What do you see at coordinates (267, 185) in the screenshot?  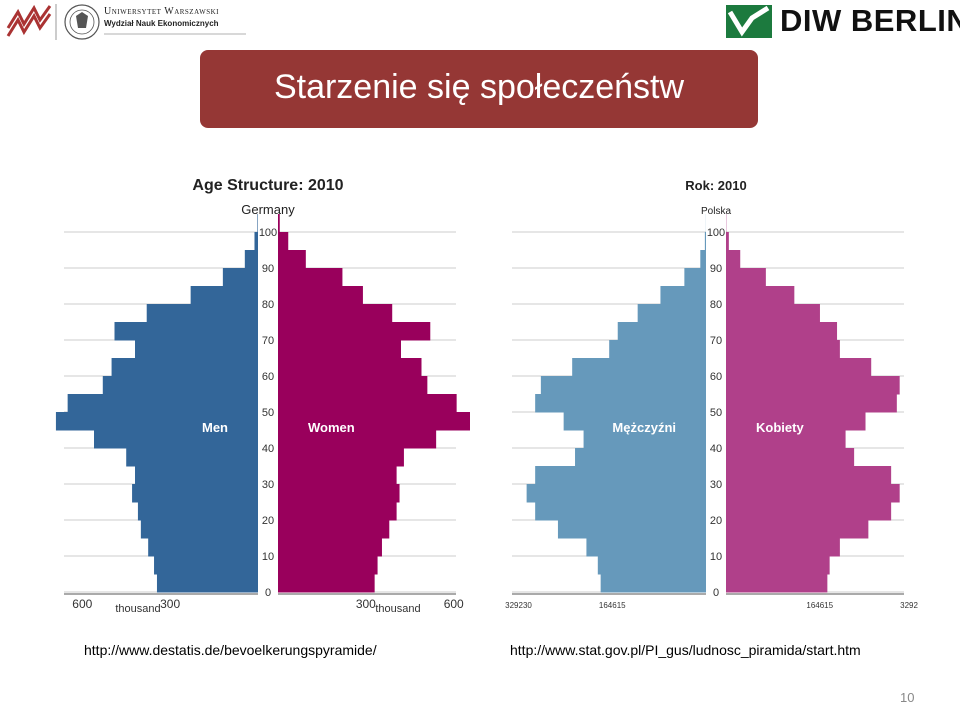 I see `chart-title: Age Structure: 2010` at bounding box center [267, 185].